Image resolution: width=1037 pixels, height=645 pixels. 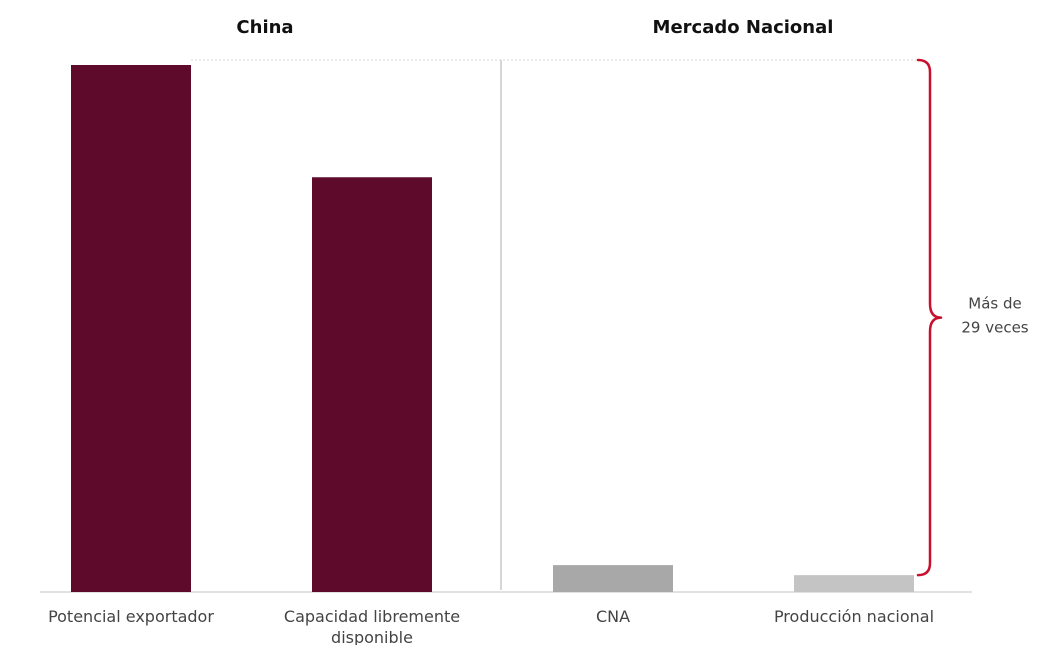 I want to click on annotation-line-0: Más de, so click(x=994, y=304).